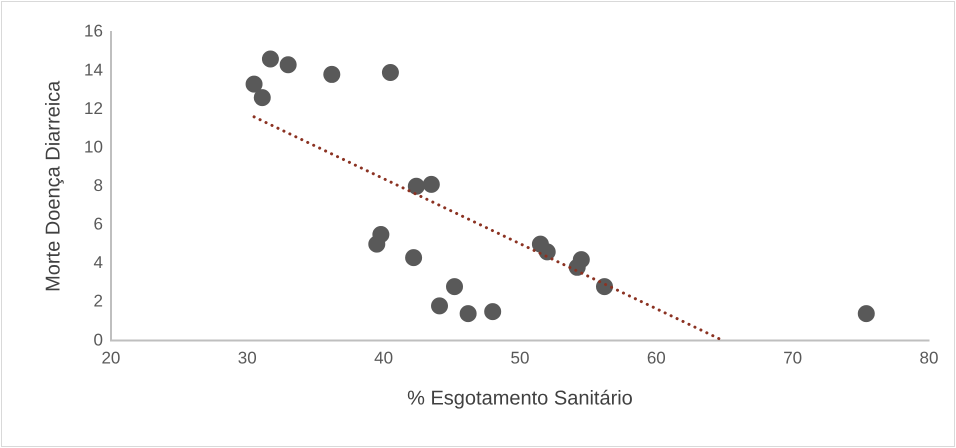  I want to click on y-tick-label: 6, so click(98, 224).